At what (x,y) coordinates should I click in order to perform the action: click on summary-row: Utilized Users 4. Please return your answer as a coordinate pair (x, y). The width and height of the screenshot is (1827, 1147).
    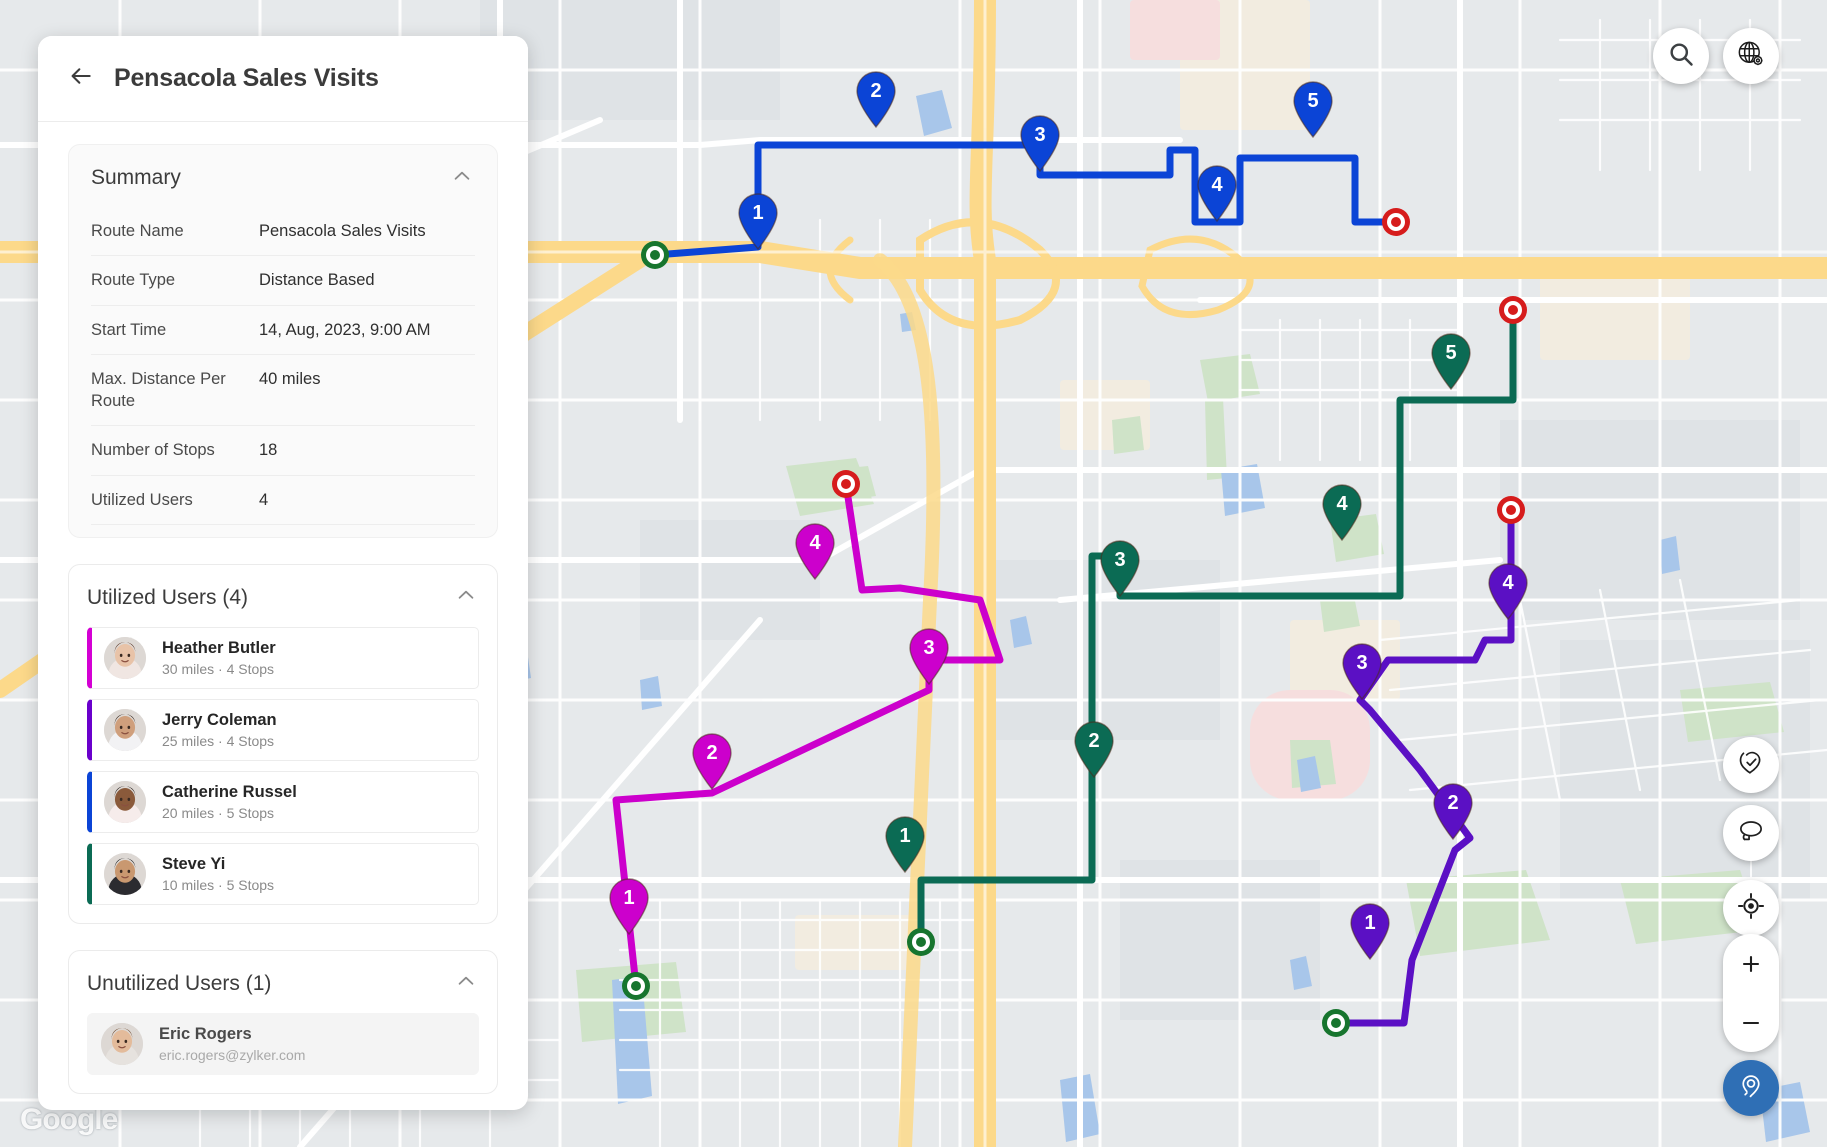
    Looking at the image, I should click on (283, 500).